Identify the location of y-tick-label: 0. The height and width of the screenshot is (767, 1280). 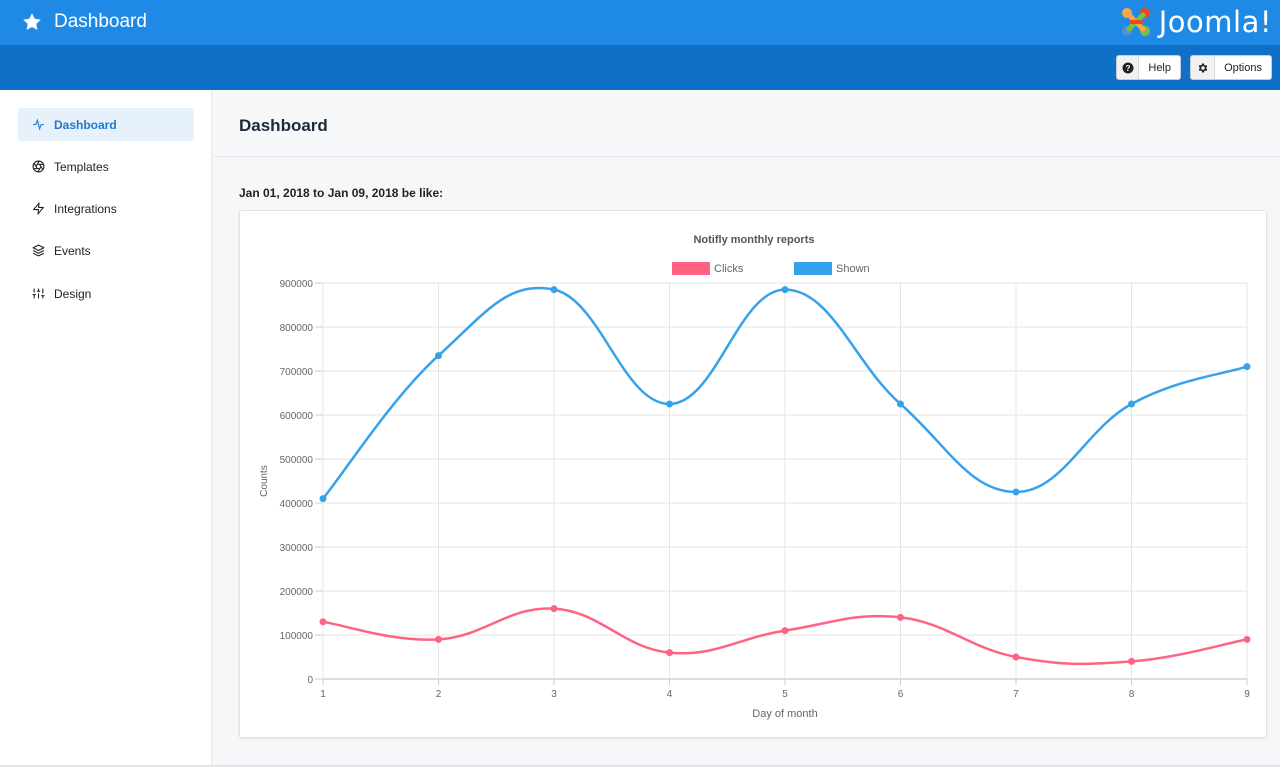
(310, 680).